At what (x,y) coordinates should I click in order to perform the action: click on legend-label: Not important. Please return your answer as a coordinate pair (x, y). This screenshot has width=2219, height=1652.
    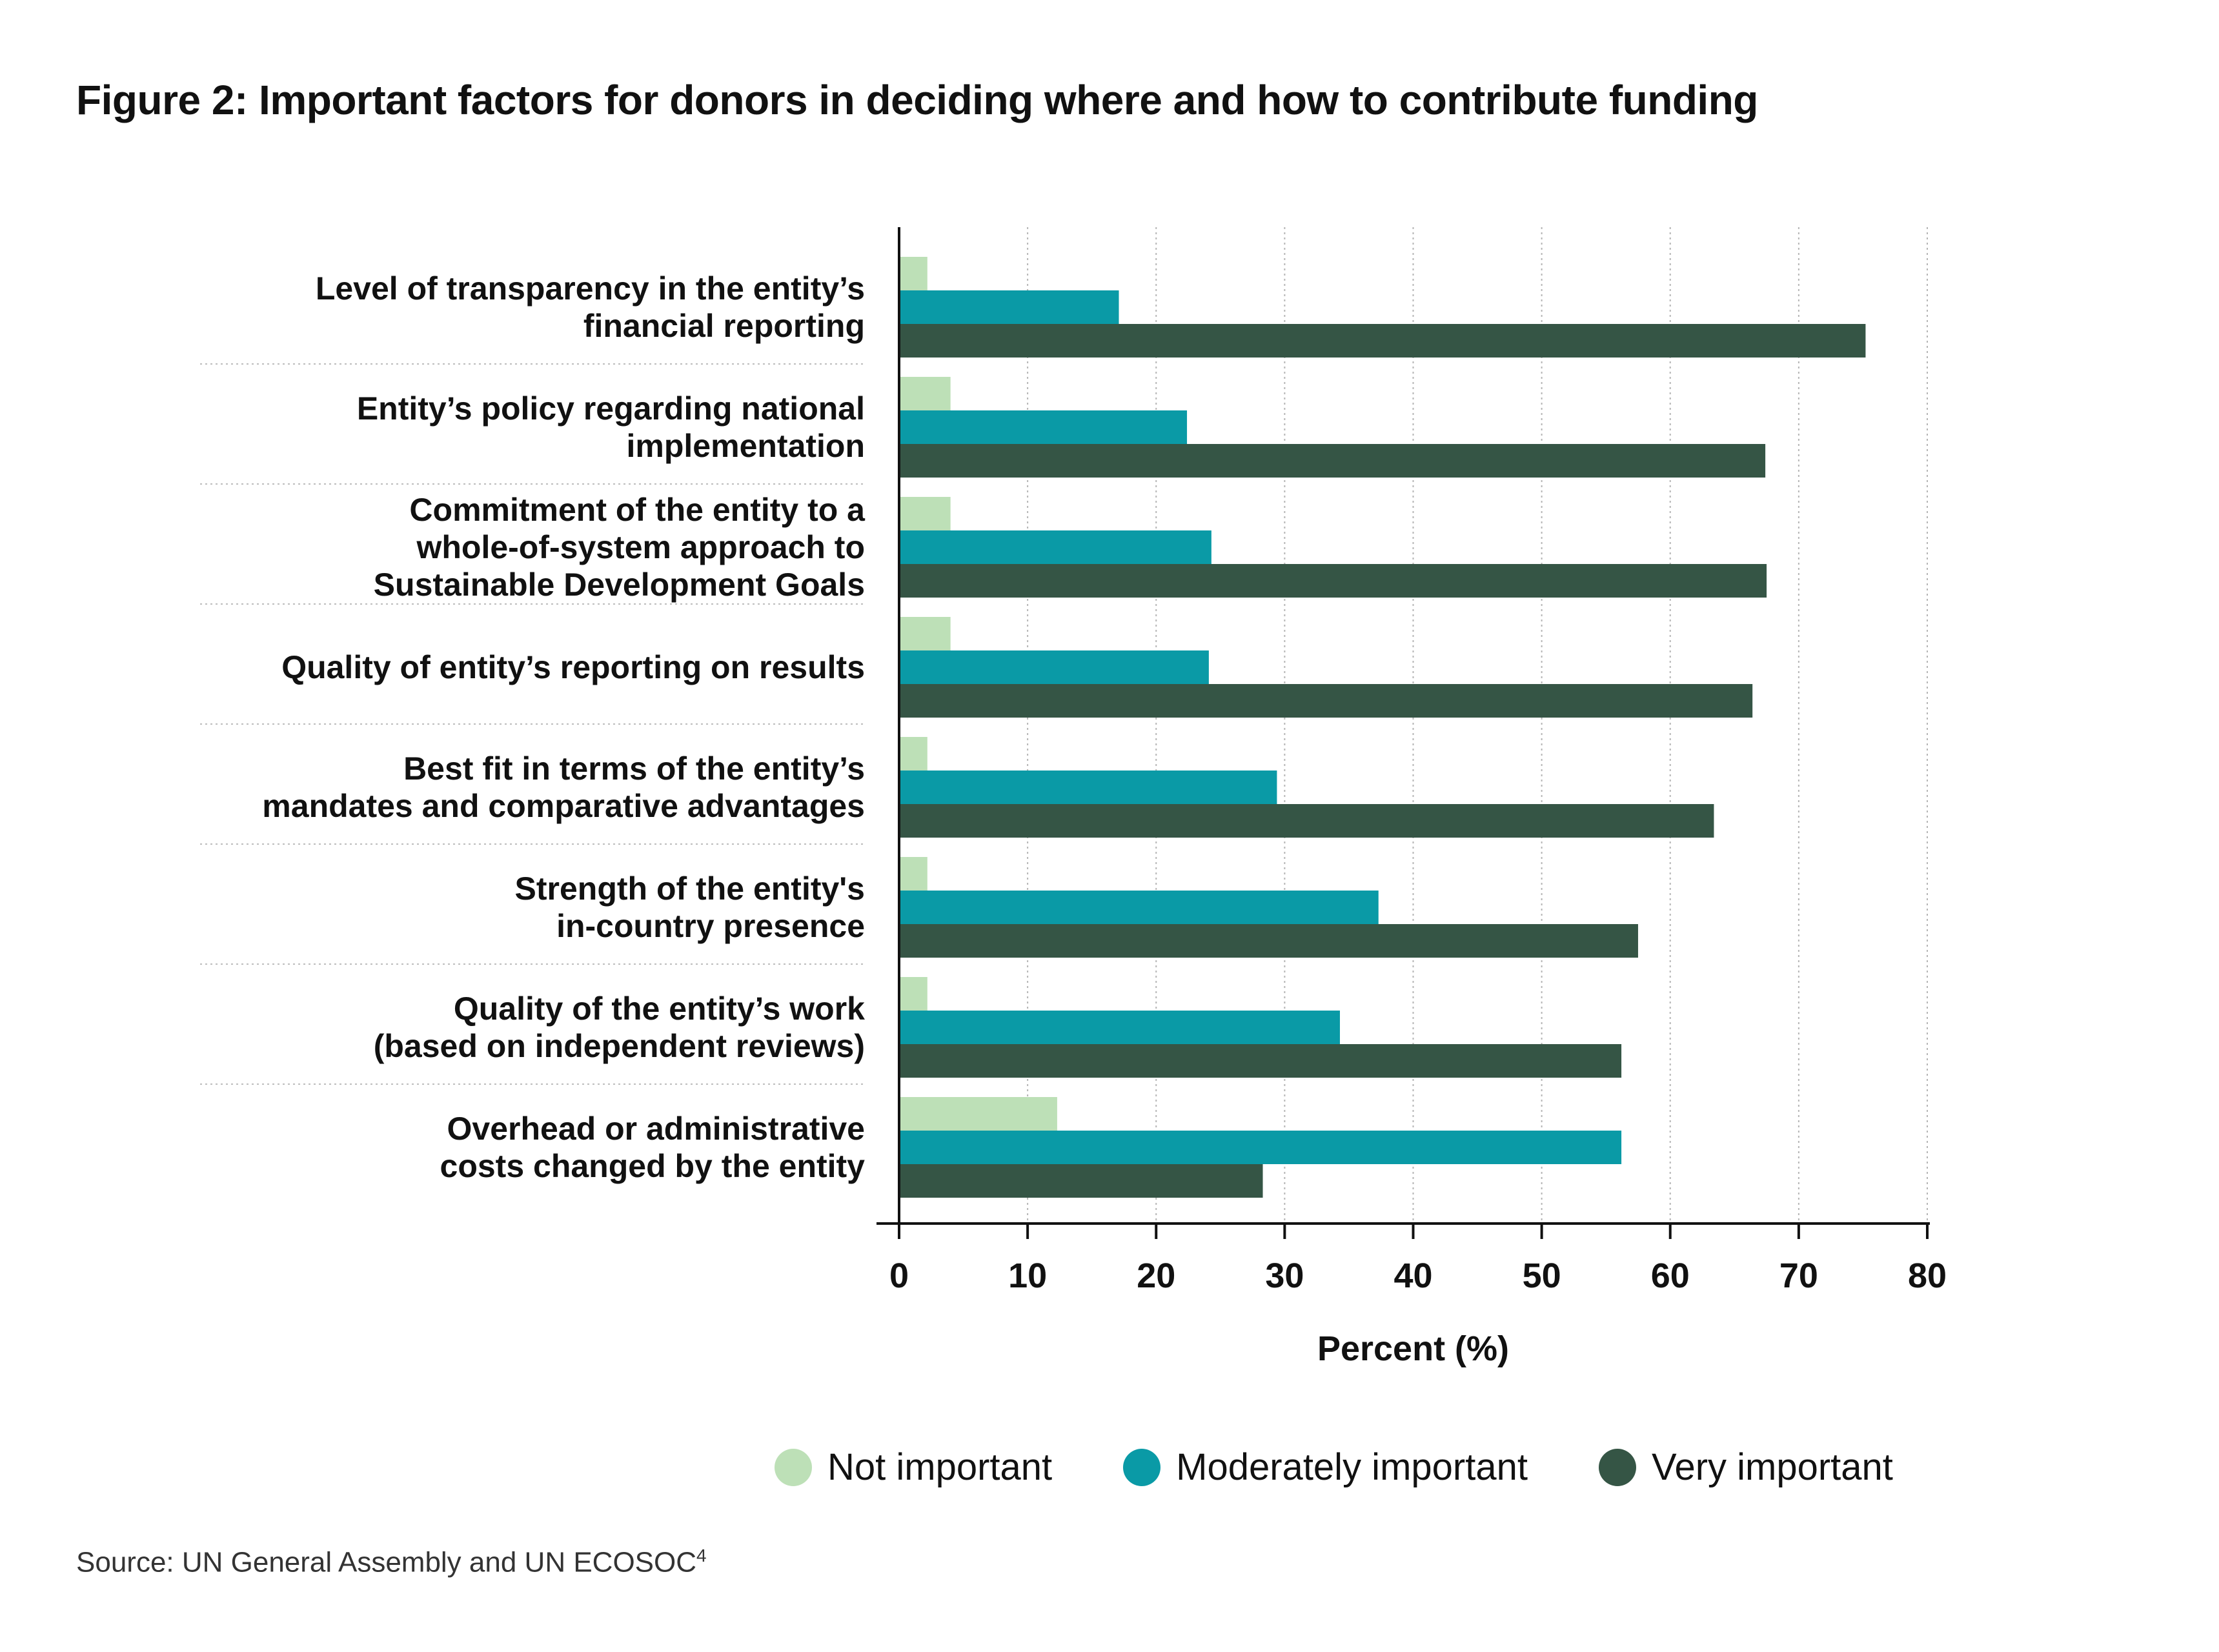
    Looking at the image, I should click on (940, 1467).